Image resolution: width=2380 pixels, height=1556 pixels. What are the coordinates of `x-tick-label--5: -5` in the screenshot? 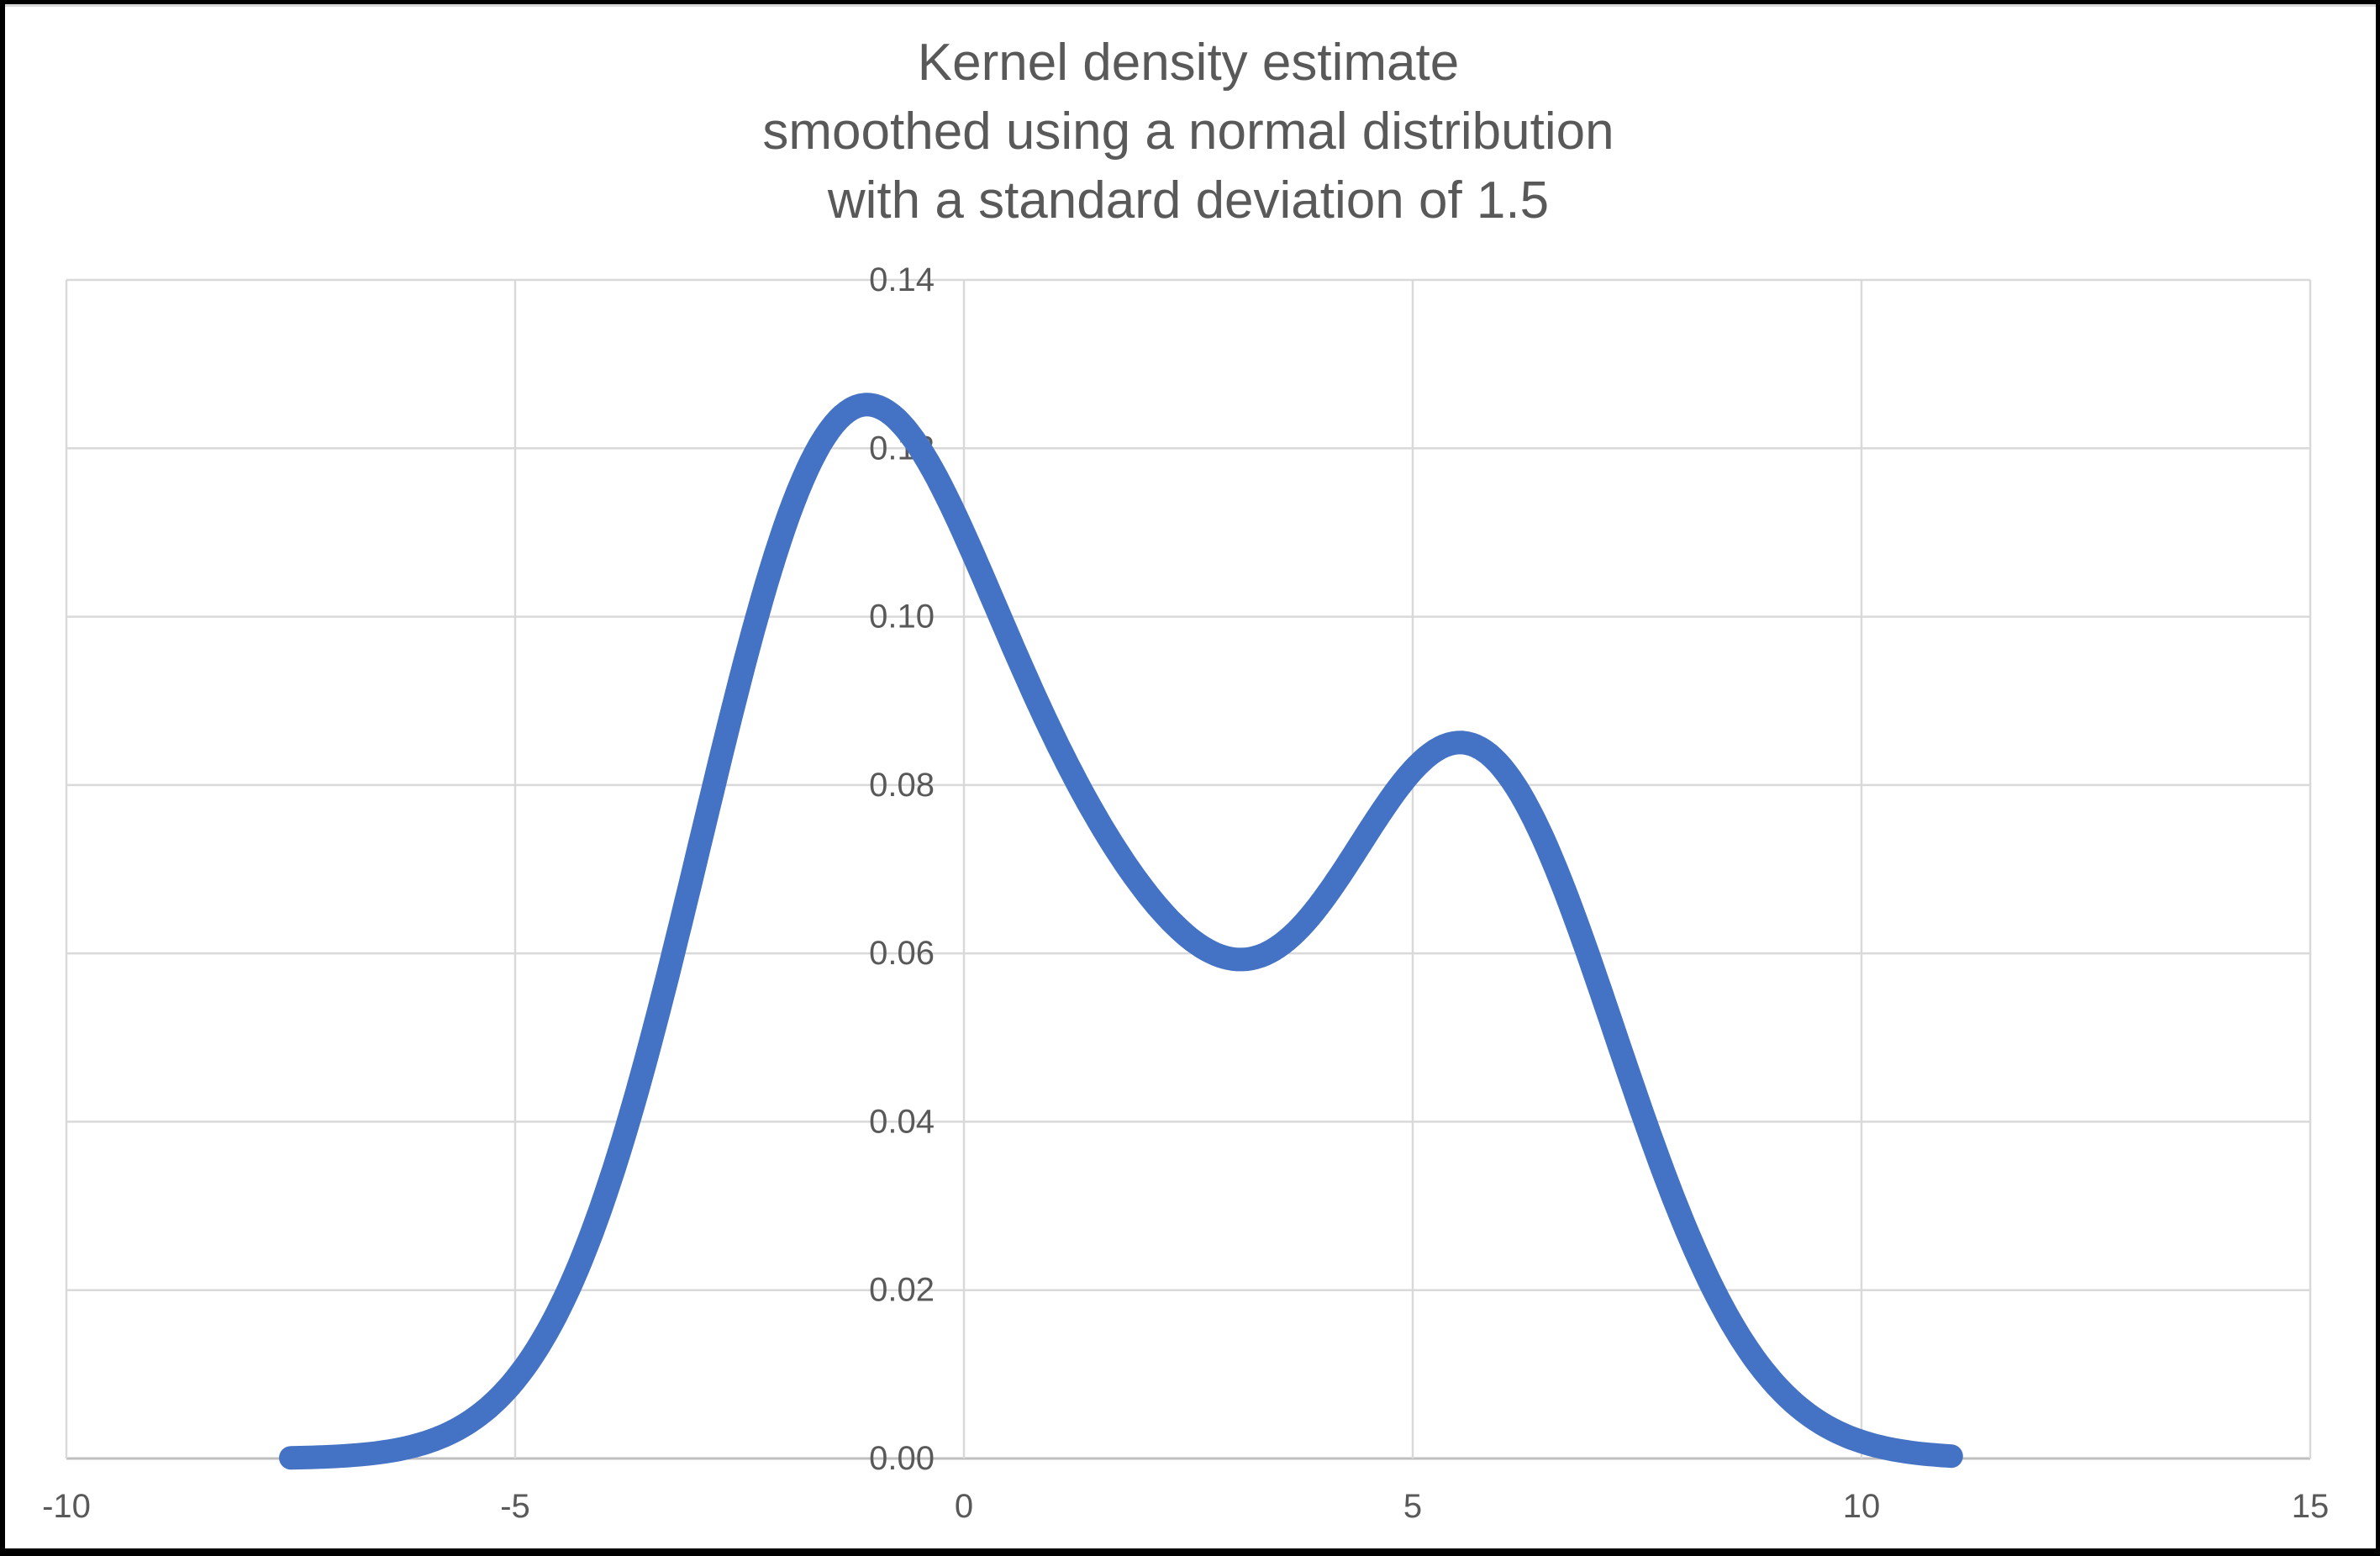 It's located at (515, 1506).